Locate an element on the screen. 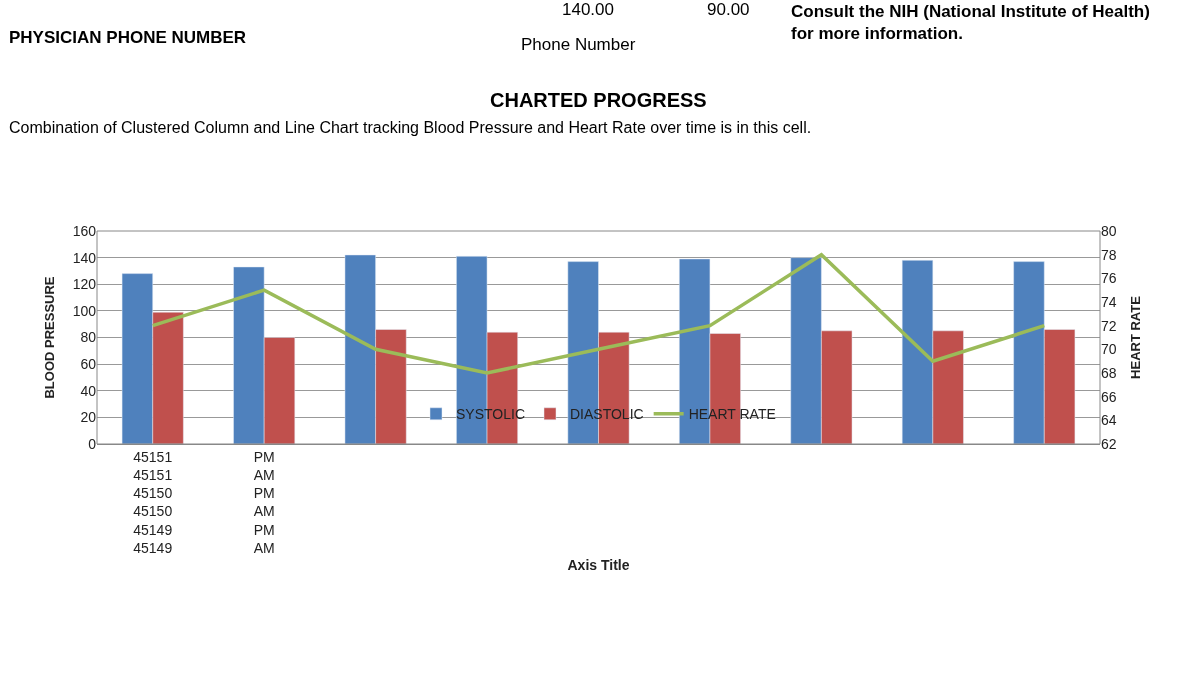  text: PHYSICIAN PHONE NUMBER is located at coordinates (128, 37).